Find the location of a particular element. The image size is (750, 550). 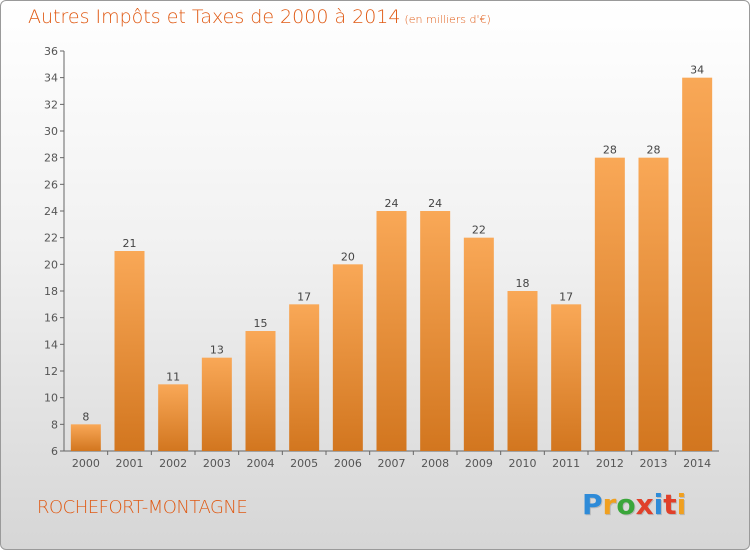

logo-letter: r is located at coordinates (609, 504).